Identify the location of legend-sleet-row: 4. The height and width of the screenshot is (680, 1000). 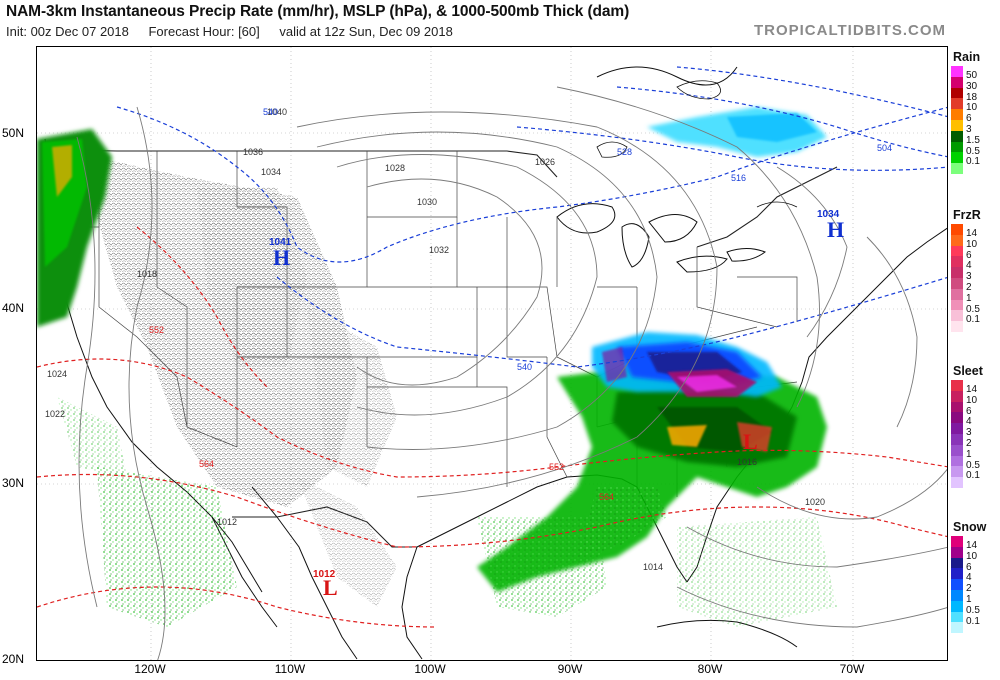
(975, 419).